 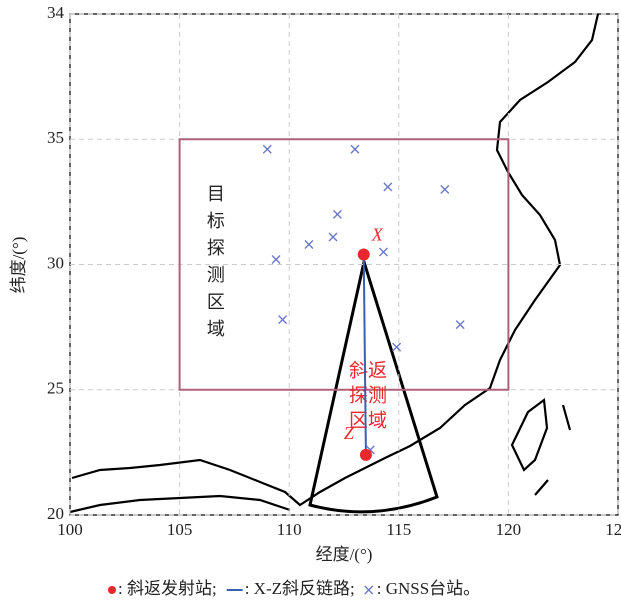 I want to click on x-tick-label: 125, so click(x=613, y=529).